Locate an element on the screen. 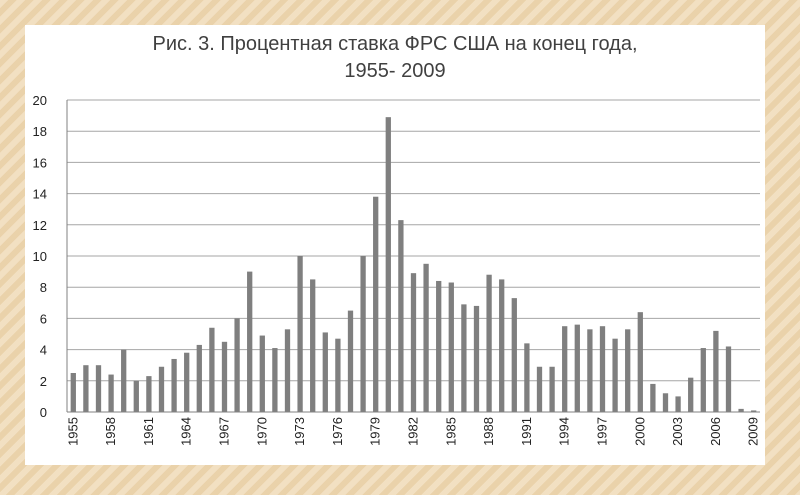 The width and height of the screenshot is (800, 495). x-tick-label: 1985 is located at coordinates (450, 431).